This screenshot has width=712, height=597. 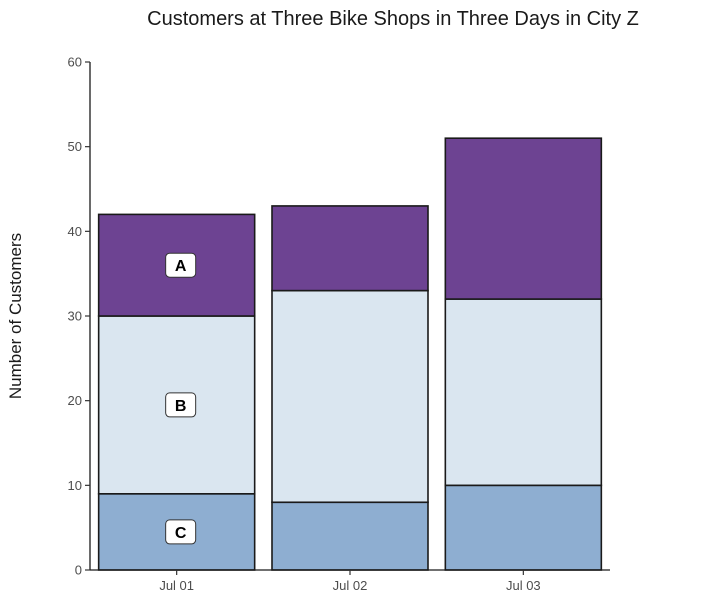 I want to click on y-tick-label: 20, so click(x=75, y=400).